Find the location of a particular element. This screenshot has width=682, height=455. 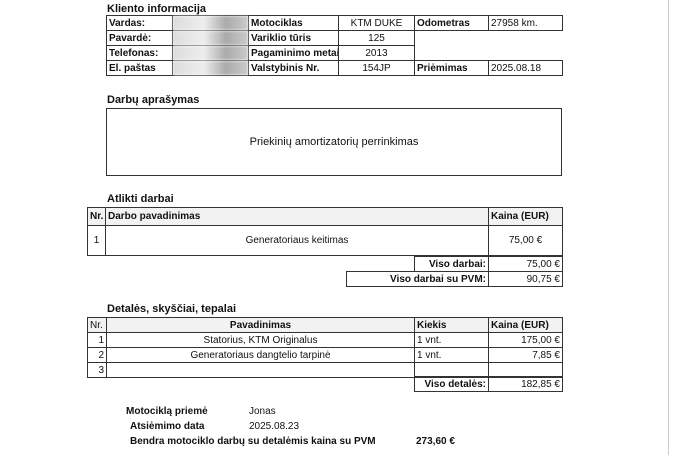

odo-label: Odometras is located at coordinates (451, 23).